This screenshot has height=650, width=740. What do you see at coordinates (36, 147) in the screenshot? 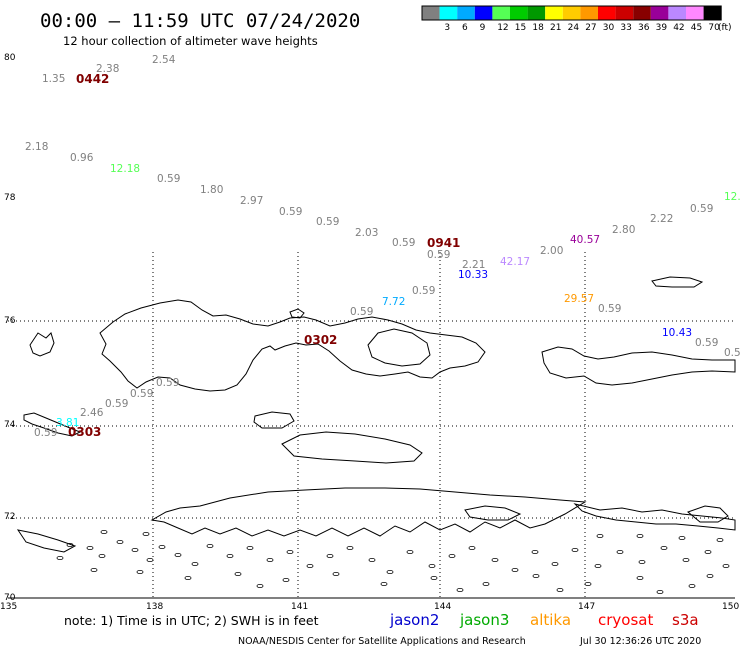
I see `wave-height-value: 2.18` at bounding box center [36, 147].